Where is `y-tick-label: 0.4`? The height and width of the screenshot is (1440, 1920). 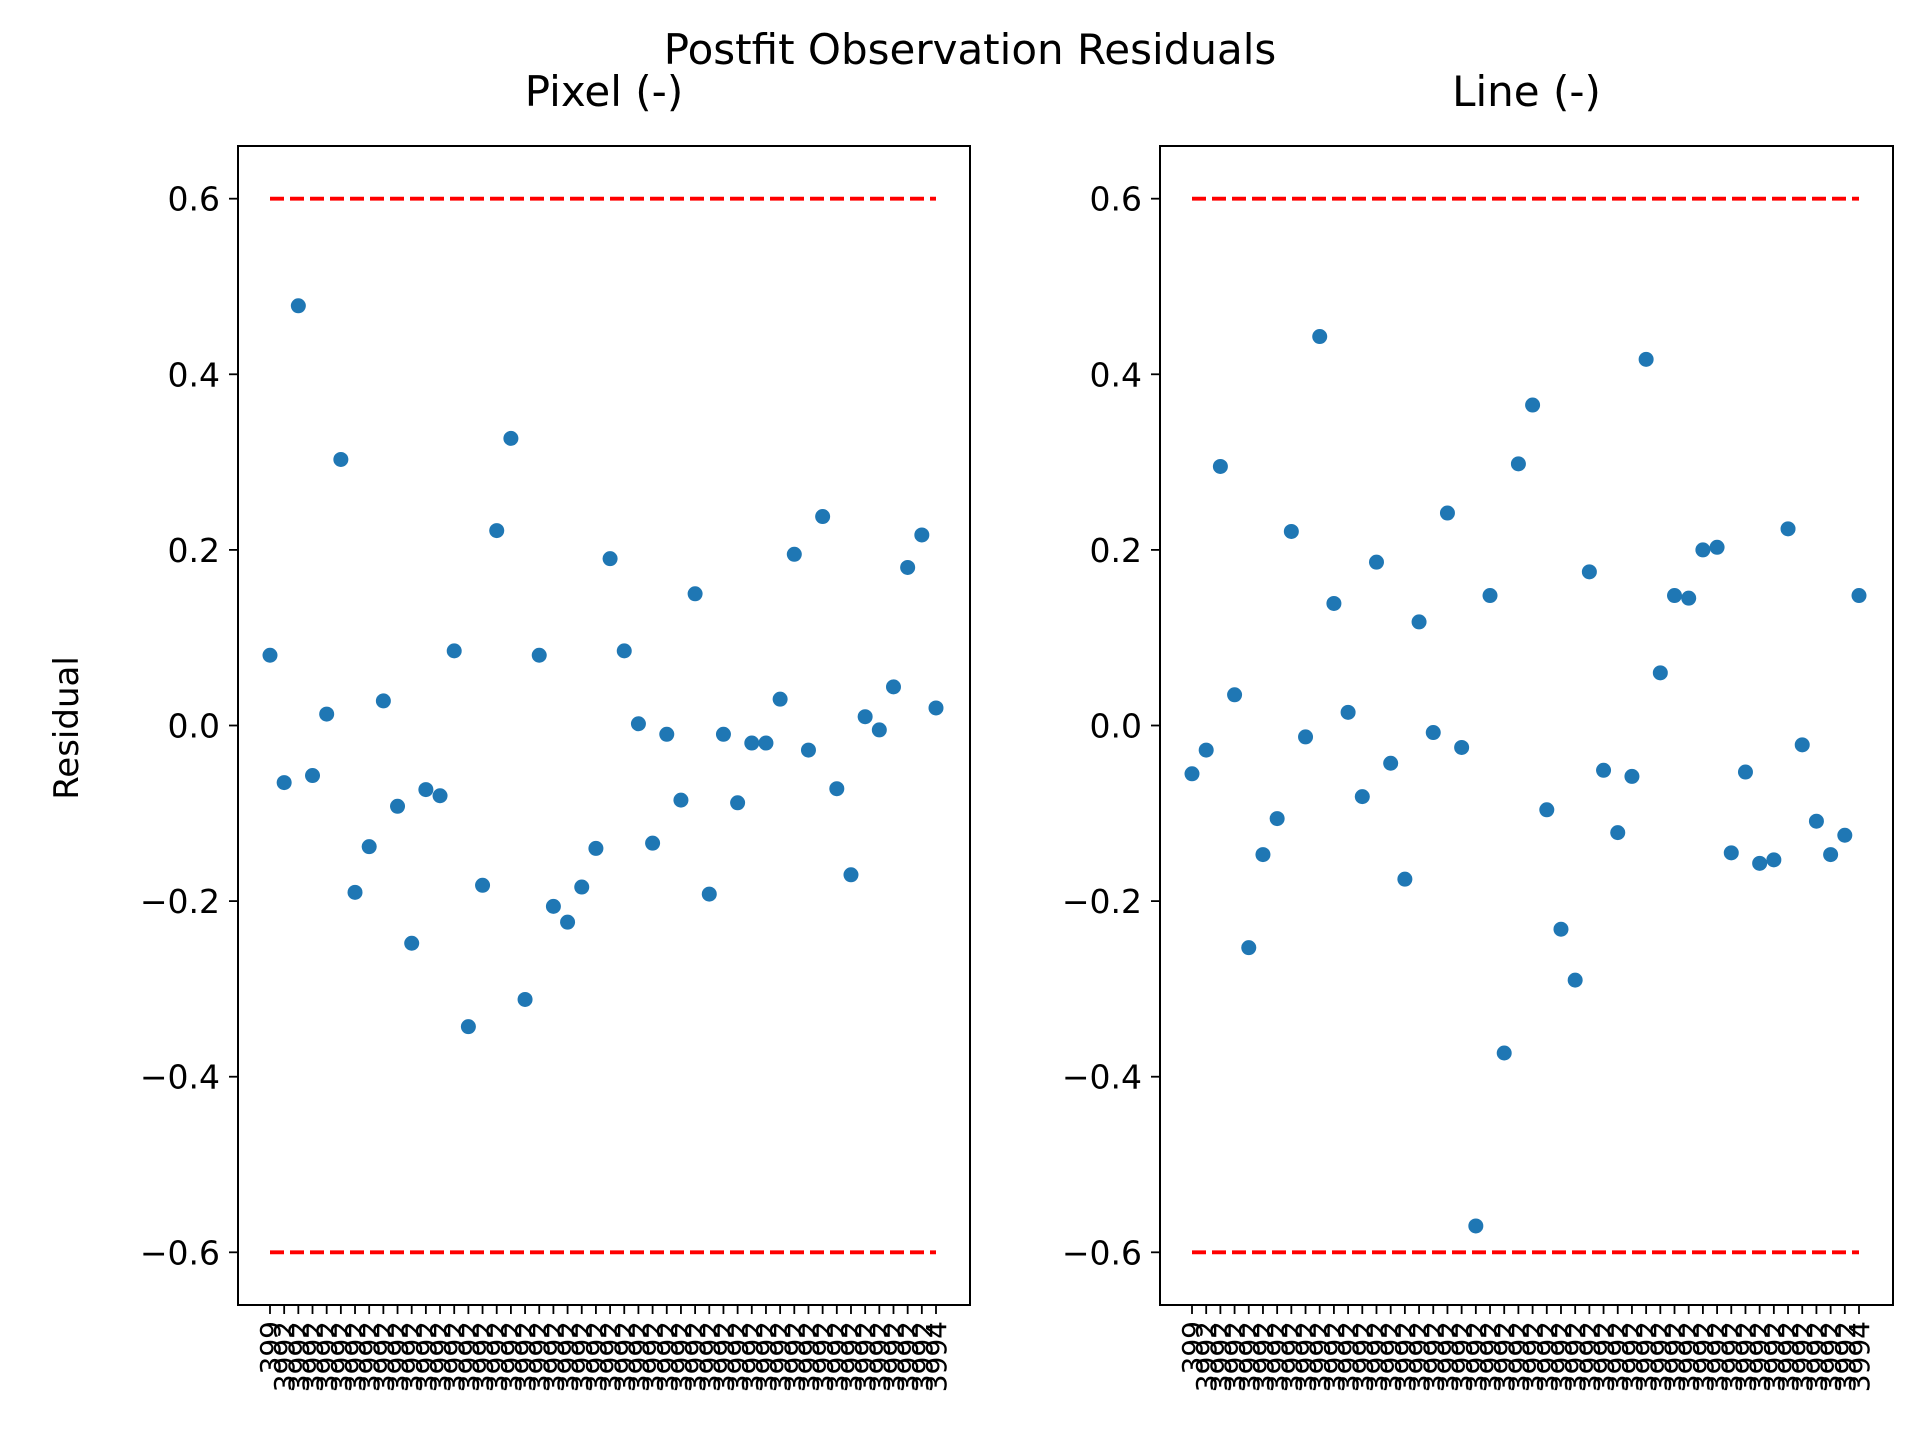 y-tick-label: 0.4 is located at coordinates (194, 374).